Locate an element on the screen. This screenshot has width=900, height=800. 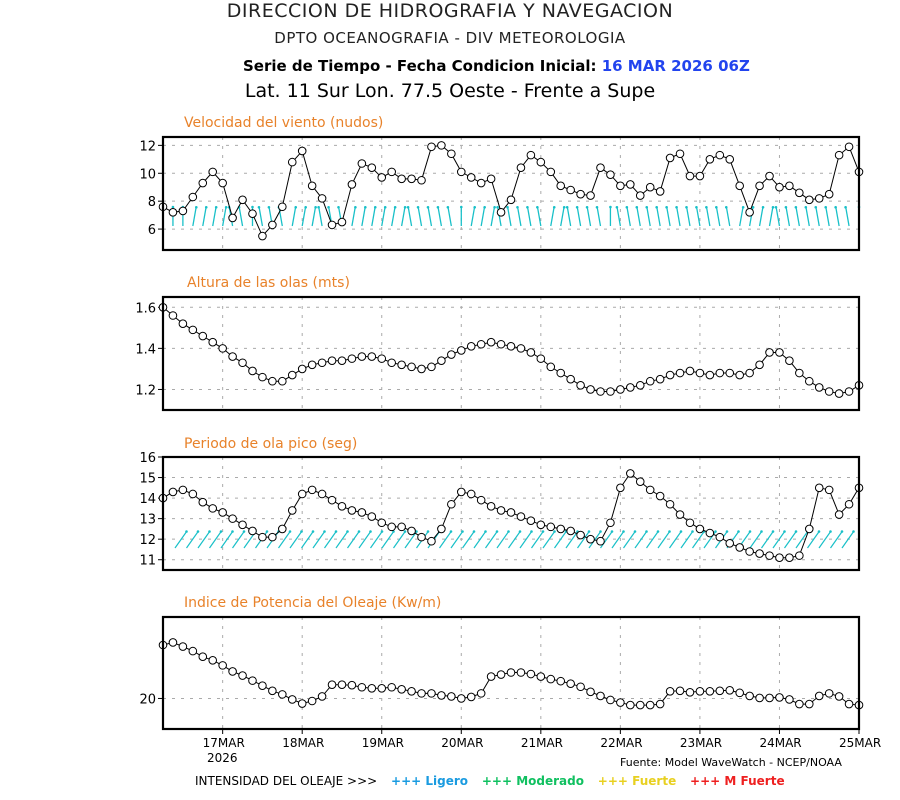
panel-frame is located at coordinates (511, 673).